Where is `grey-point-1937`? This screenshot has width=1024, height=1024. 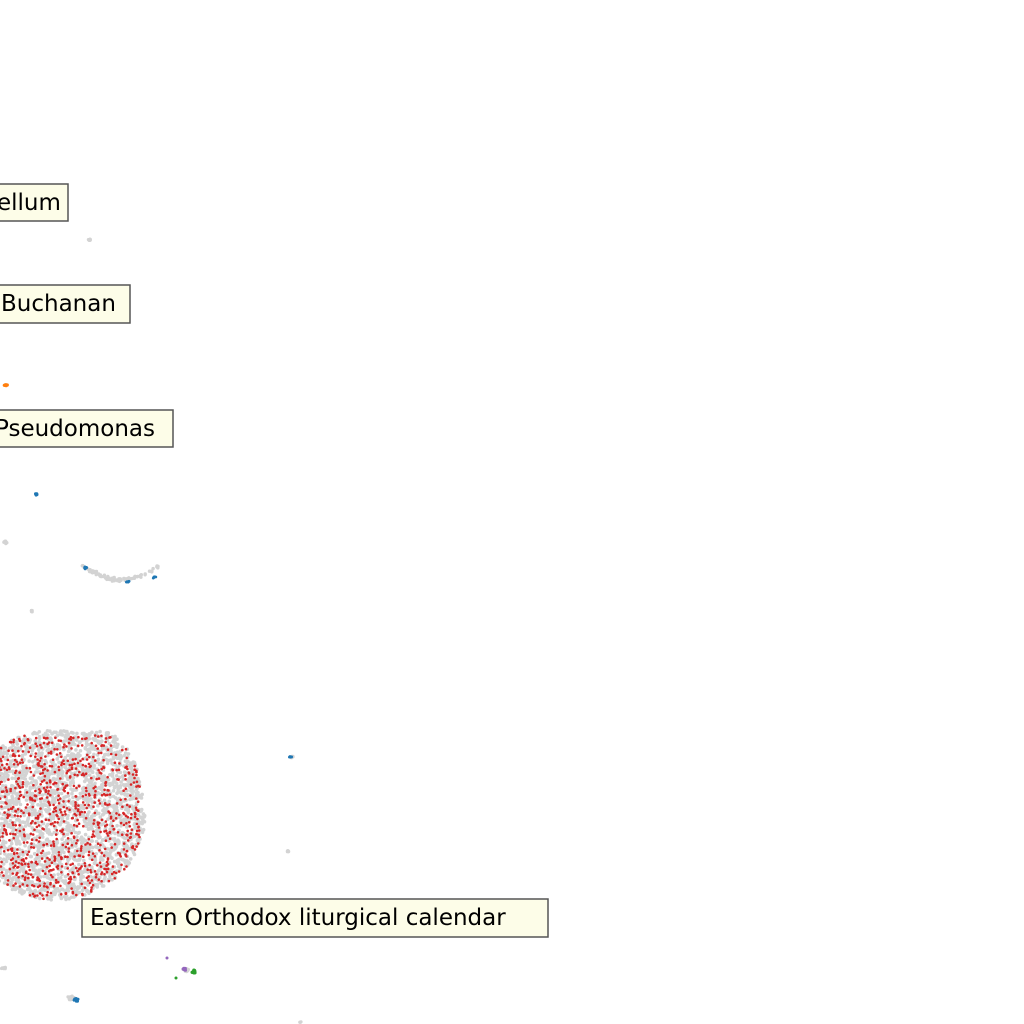 grey-point-1937 is located at coordinates (59, 762).